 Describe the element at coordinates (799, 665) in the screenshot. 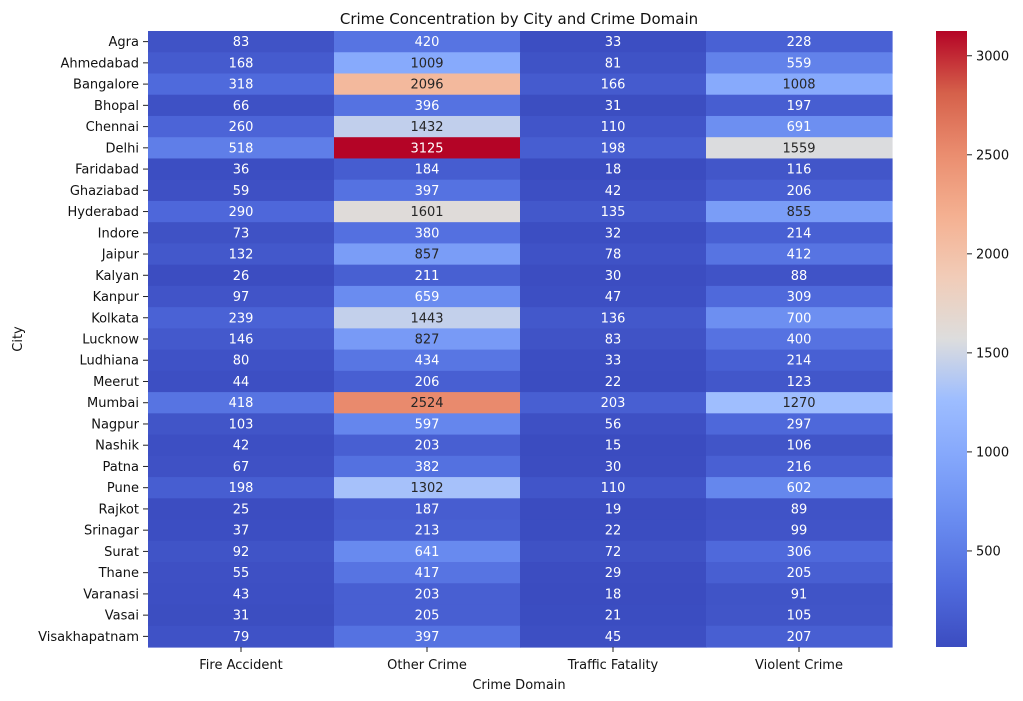

I see `domain-label: Violent Crime` at that location.